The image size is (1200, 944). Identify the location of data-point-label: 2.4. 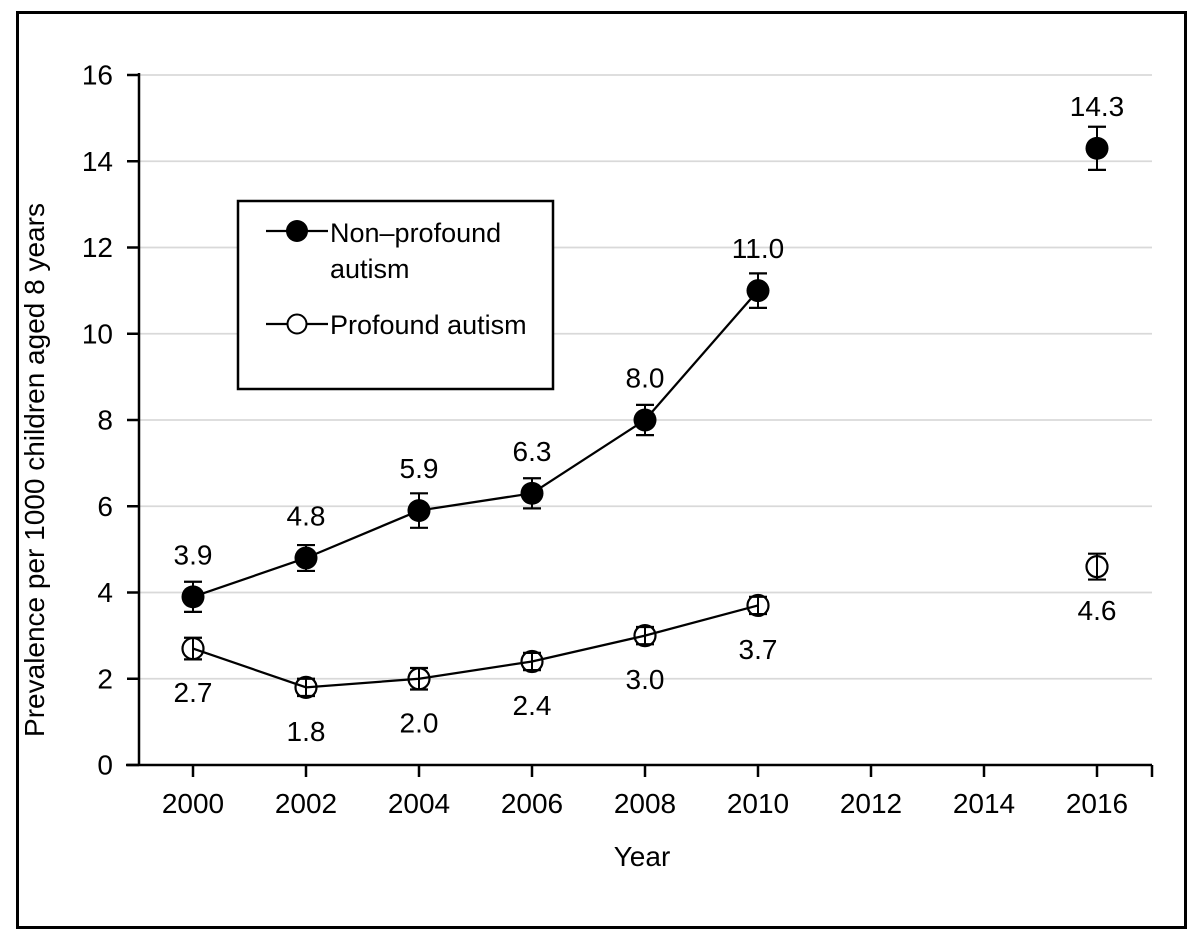
(532, 705).